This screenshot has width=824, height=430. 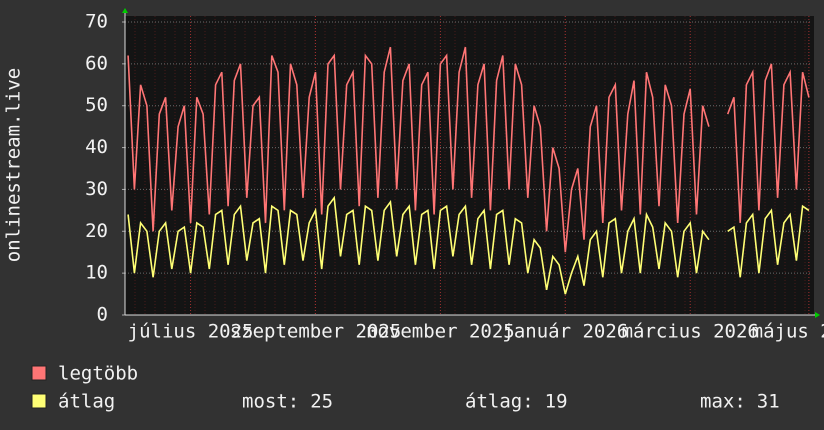 What do you see at coordinates (96, 231) in the screenshot?
I see `y-tick-label: 20` at bounding box center [96, 231].